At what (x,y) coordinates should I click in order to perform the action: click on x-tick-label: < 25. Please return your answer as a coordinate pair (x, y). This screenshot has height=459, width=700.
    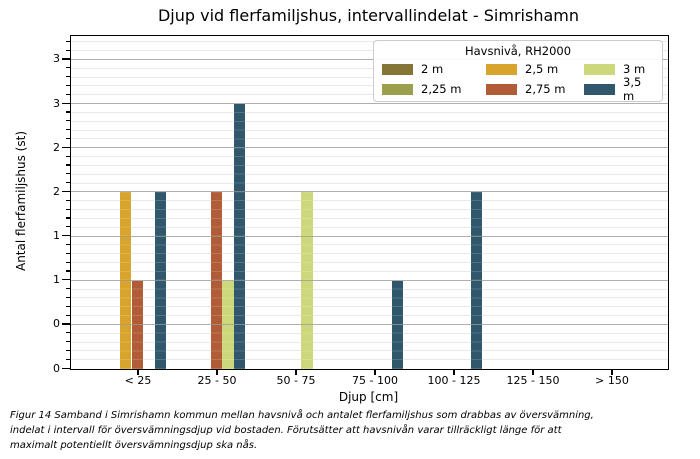
    Looking at the image, I should click on (138, 380).